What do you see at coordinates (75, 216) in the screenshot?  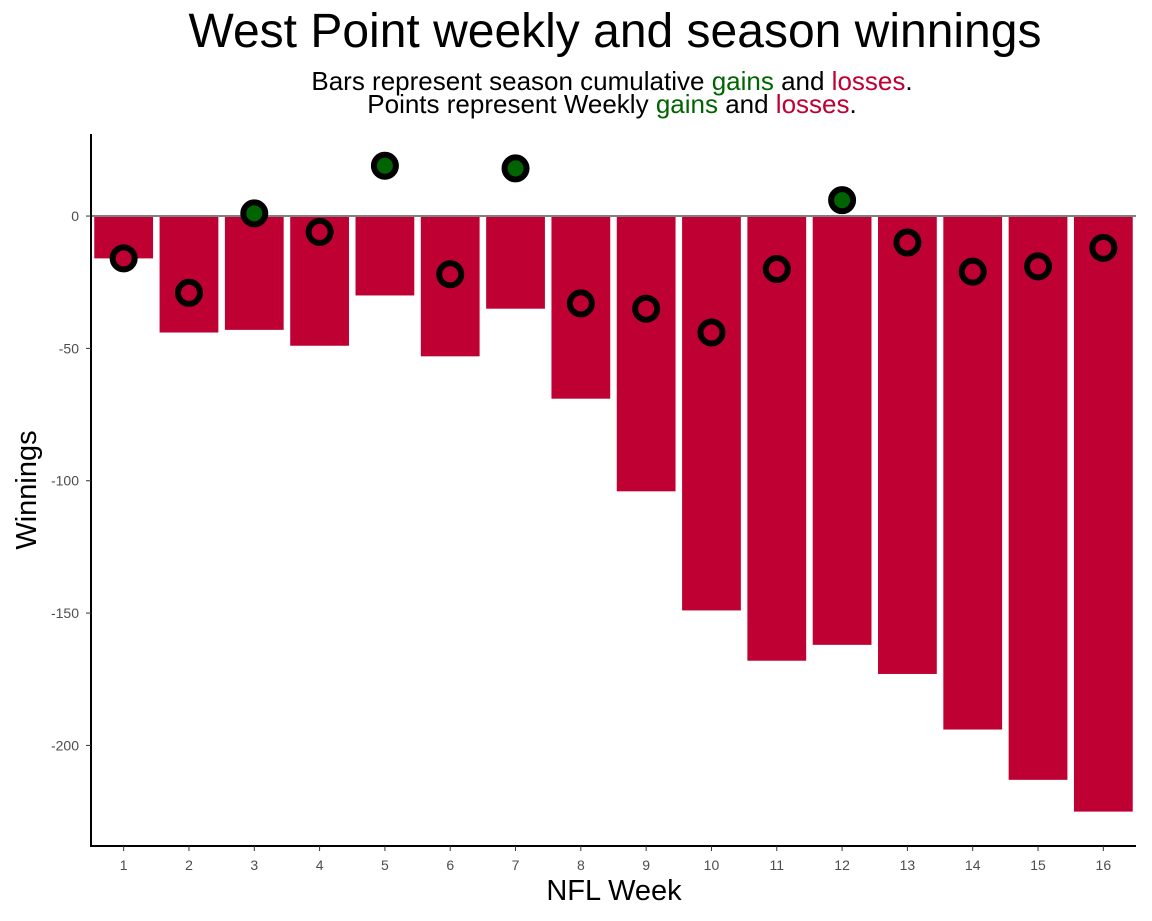 I see `y-tick-label: 0` at bounding box center [75, 216].